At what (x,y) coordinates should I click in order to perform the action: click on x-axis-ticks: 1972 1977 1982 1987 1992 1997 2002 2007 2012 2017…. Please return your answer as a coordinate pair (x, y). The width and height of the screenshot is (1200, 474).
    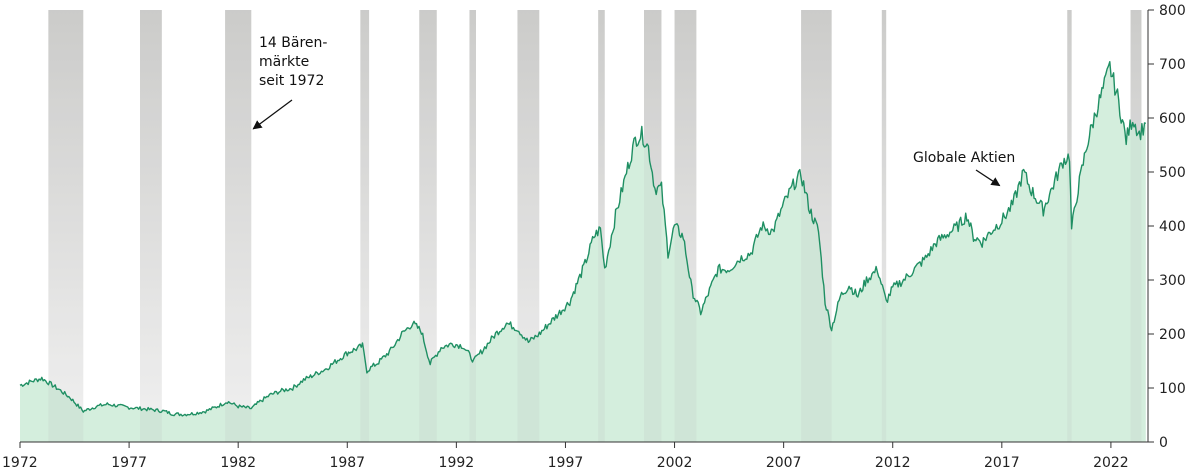
    Looking at the image, I should click on (565, 456).